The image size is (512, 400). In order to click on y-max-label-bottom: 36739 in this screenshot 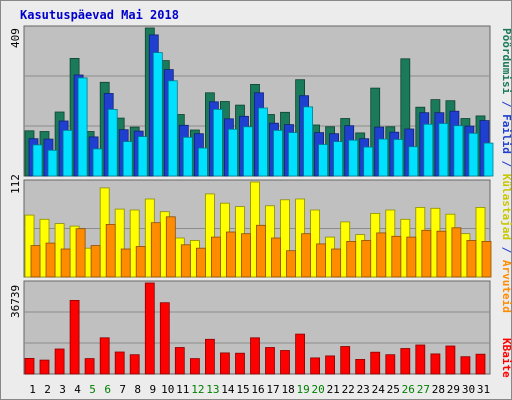, I will do `click(15, 301)`.